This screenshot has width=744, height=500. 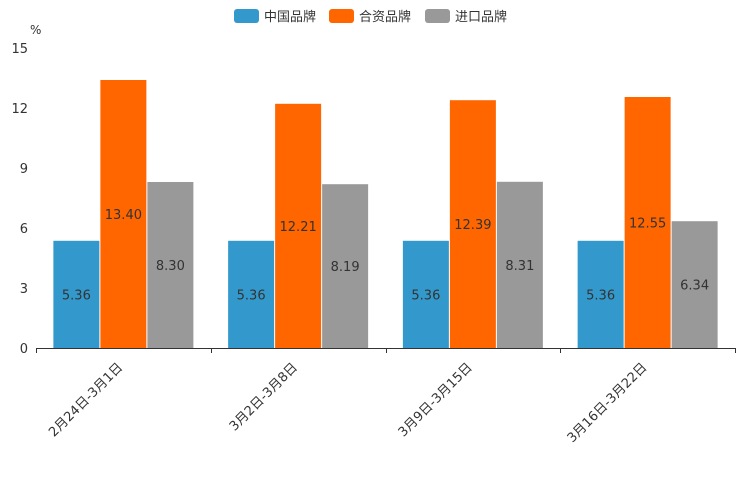 I want to click on y-tick-label: 9, so click(x=24, y=169).